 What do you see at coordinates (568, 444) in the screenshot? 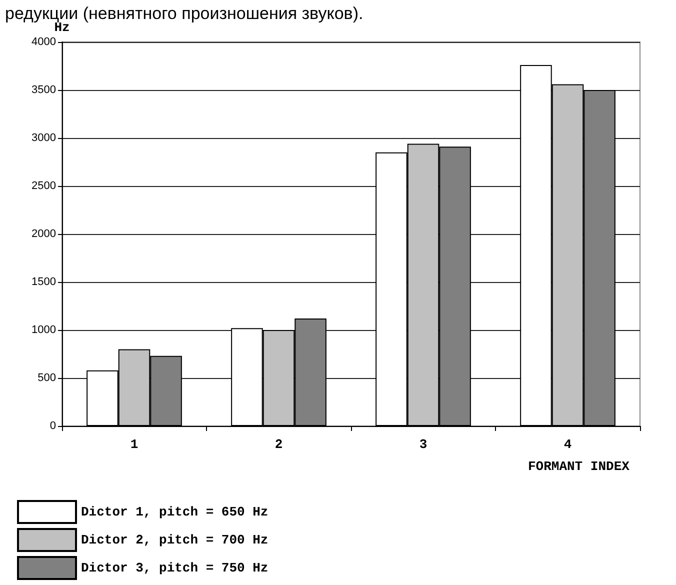
I see `x-tick-label: 4` at bounding box center [568, 444].